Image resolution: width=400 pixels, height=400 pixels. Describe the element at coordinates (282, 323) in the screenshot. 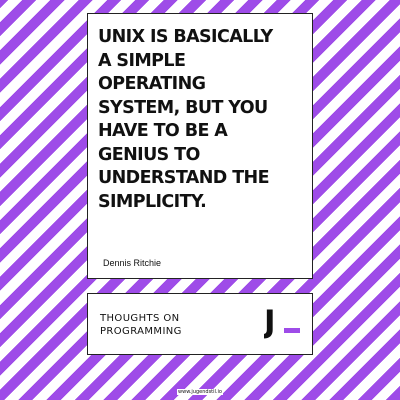

I see `jugendstil-logo-icon: J` at that location.